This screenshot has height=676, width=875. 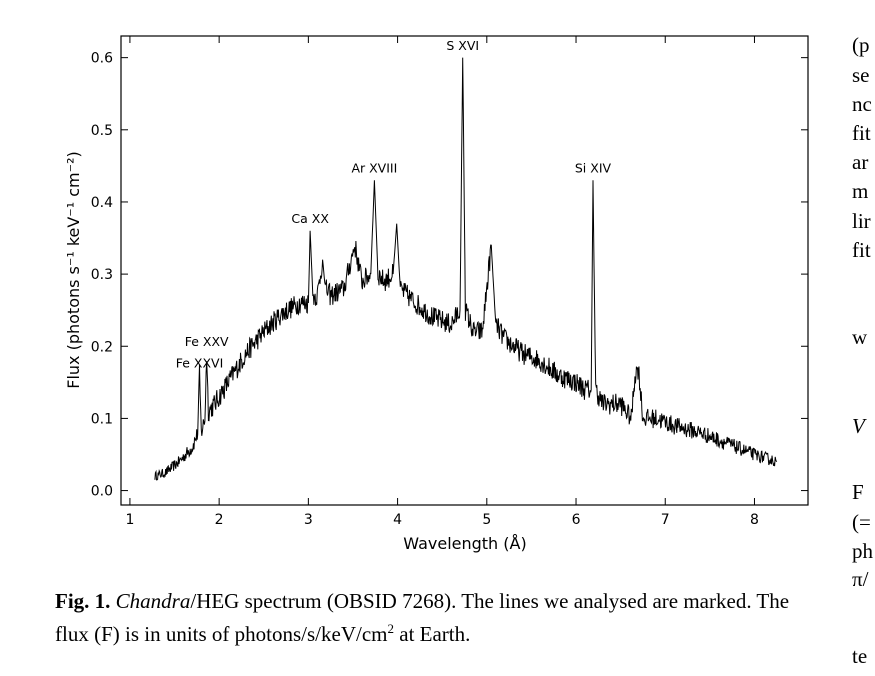 I want to click on x-tick-label: 6, so click(x=576, y=520).